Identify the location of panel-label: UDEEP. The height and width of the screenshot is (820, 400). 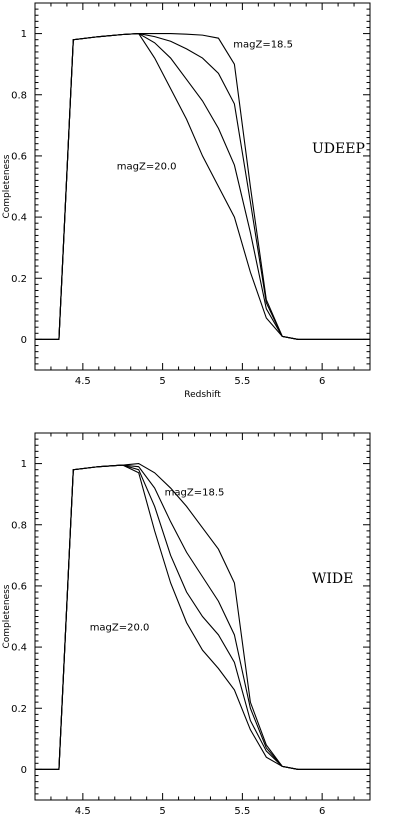
(338, 149).